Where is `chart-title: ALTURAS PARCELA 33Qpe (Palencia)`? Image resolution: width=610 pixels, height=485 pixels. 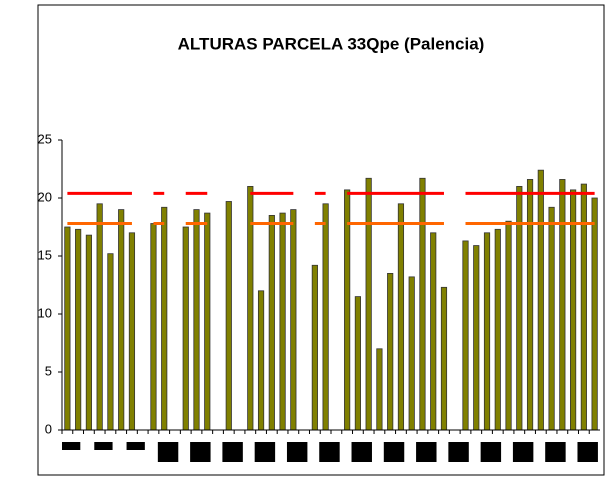 chart-title: ALTURAS PARCELA 33Qpe (Palencia) is located at coordinates (331, 43).